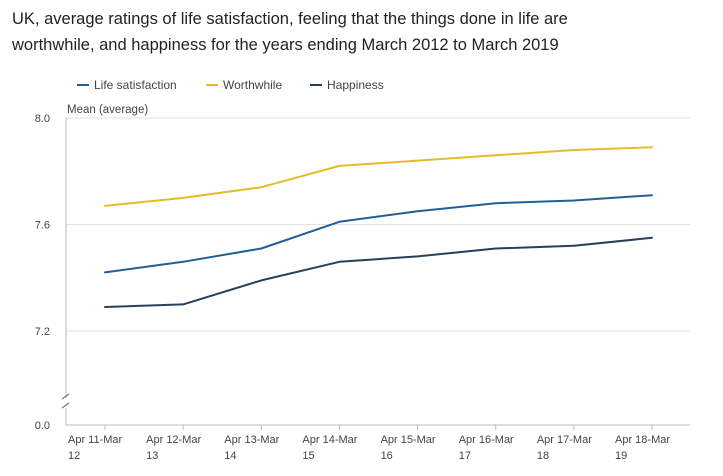  What do you see at coordinates (408, 440) in the screenshot?
I see `x-tick-label: Apr 15-Mar` at bounding box center [408, 440].